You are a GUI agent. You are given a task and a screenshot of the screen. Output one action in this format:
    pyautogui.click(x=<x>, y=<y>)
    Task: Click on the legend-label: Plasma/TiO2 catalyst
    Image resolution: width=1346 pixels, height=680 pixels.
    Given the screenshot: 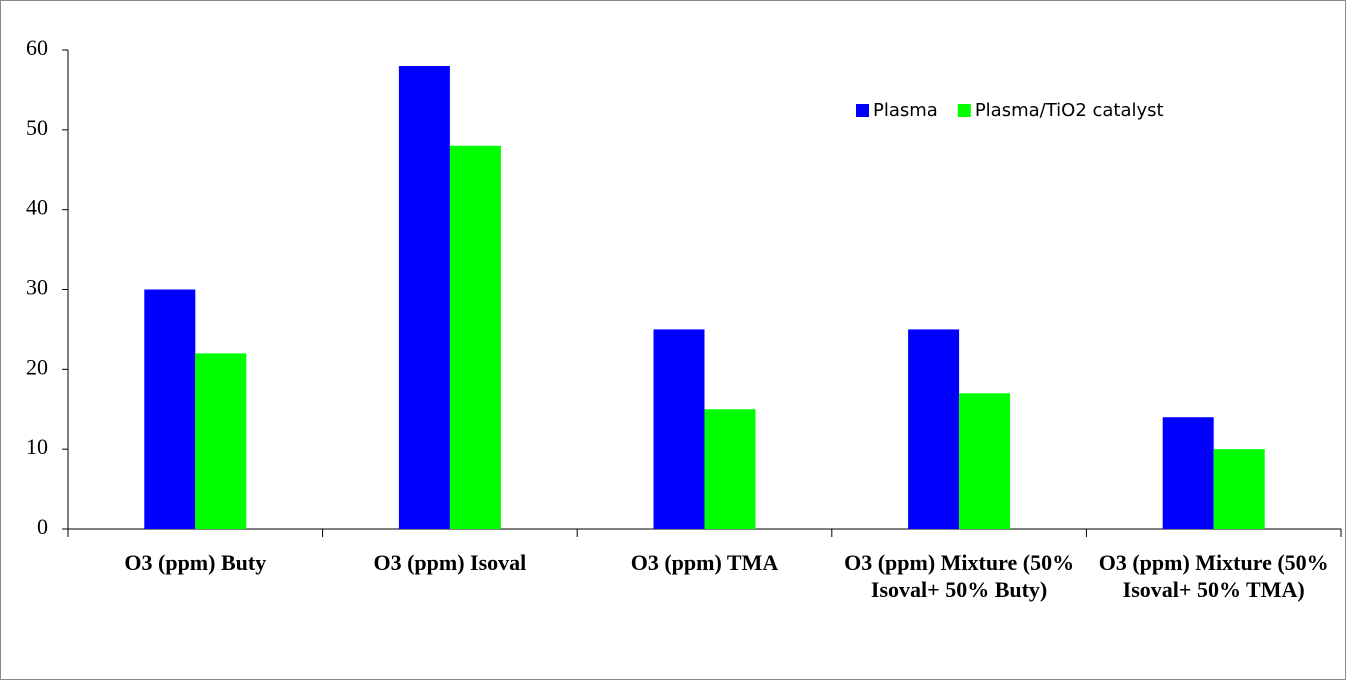 What is the action you would take?
    pyautogui.click(x=1069, y=110)
    